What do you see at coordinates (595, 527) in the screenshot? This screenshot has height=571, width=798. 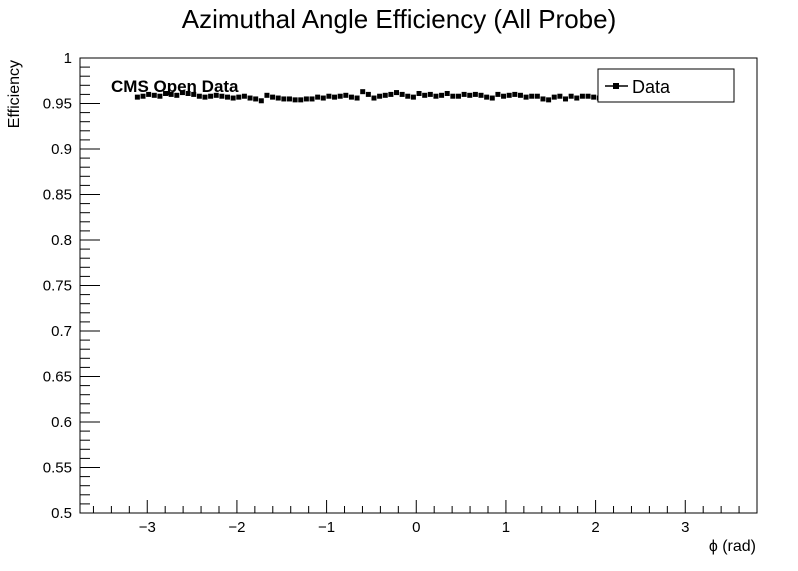 I see `x-tick-label: 2` at bounding box center [595, 527].